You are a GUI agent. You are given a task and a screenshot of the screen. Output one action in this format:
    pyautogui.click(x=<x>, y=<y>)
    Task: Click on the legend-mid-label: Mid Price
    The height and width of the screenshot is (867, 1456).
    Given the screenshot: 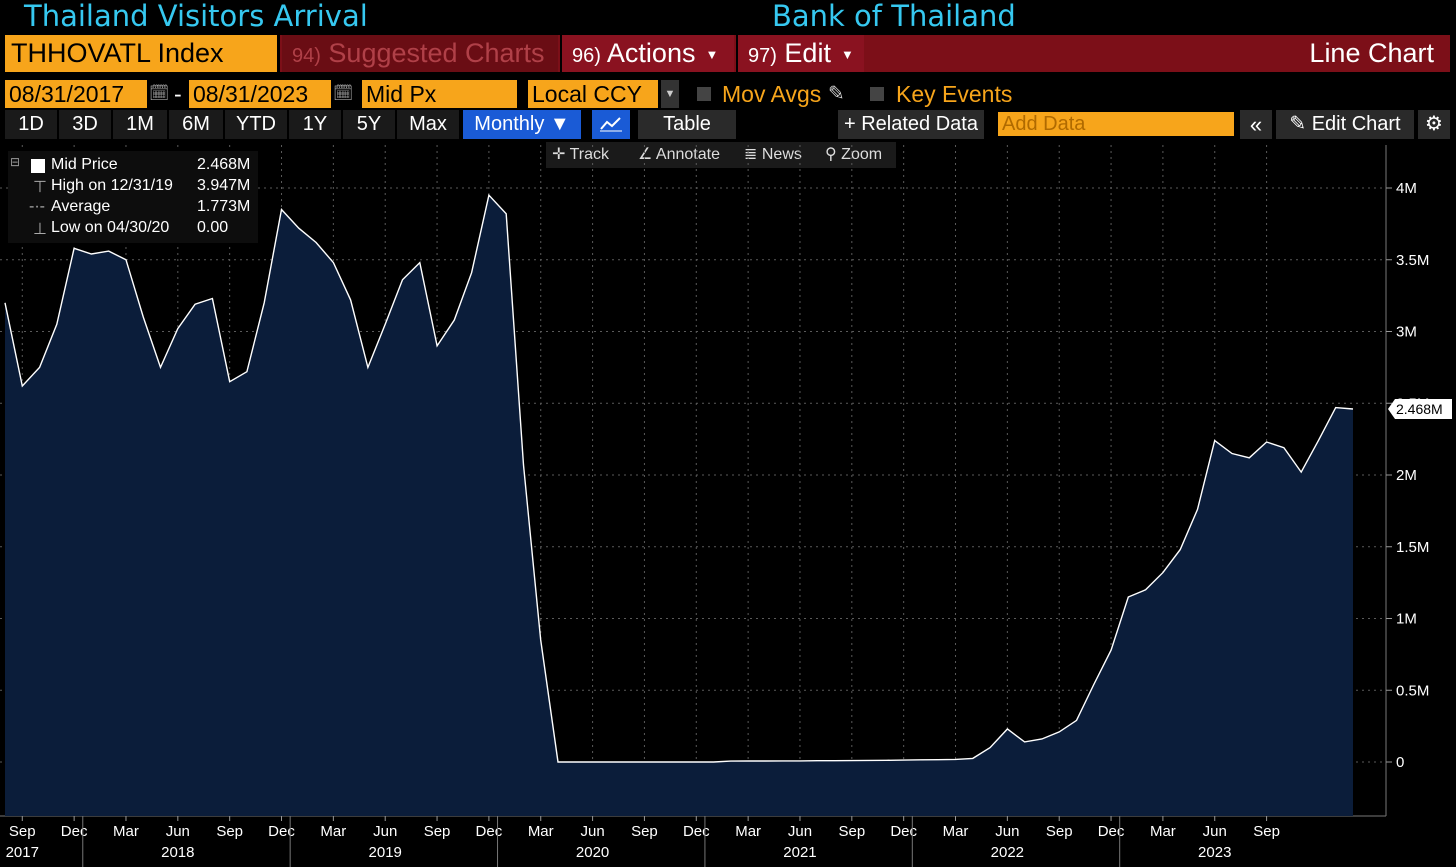 What is the action you would take?
    pyautogui.click(x=84, y=164)
    